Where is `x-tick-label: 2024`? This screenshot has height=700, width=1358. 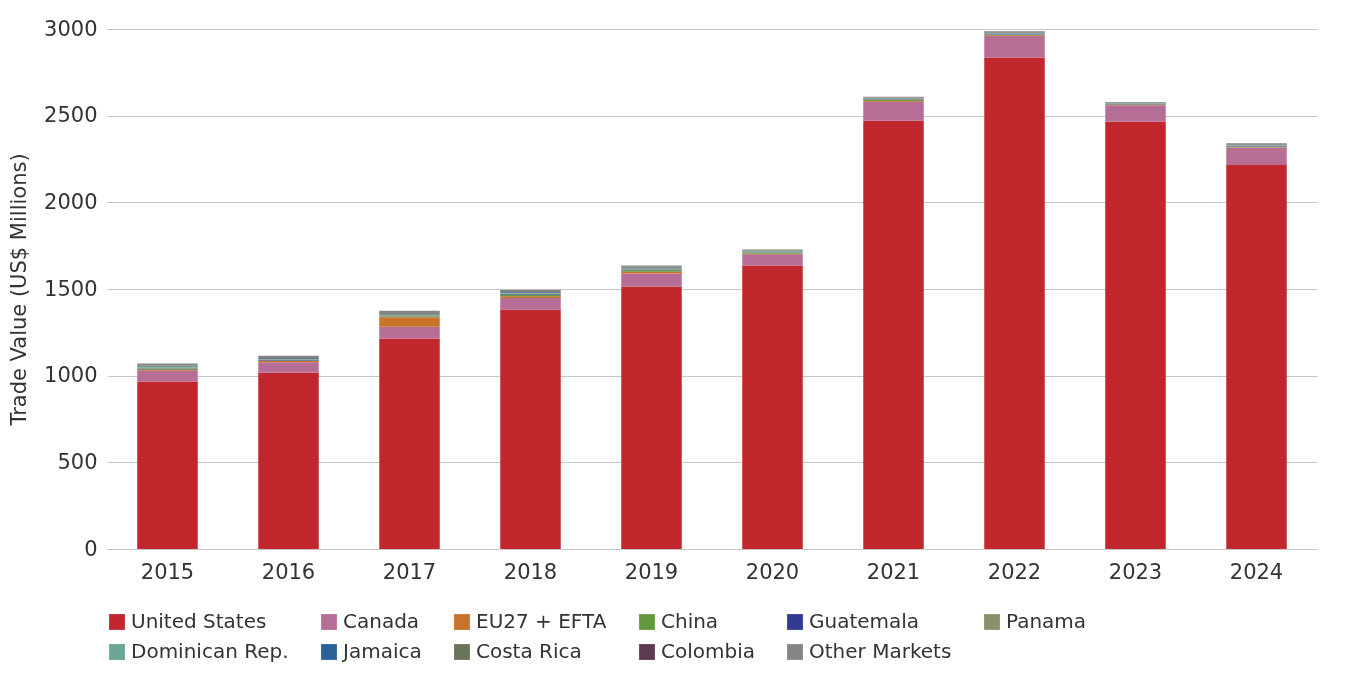
x-tick-label: 2024 is located at coordinates (1256, 571).